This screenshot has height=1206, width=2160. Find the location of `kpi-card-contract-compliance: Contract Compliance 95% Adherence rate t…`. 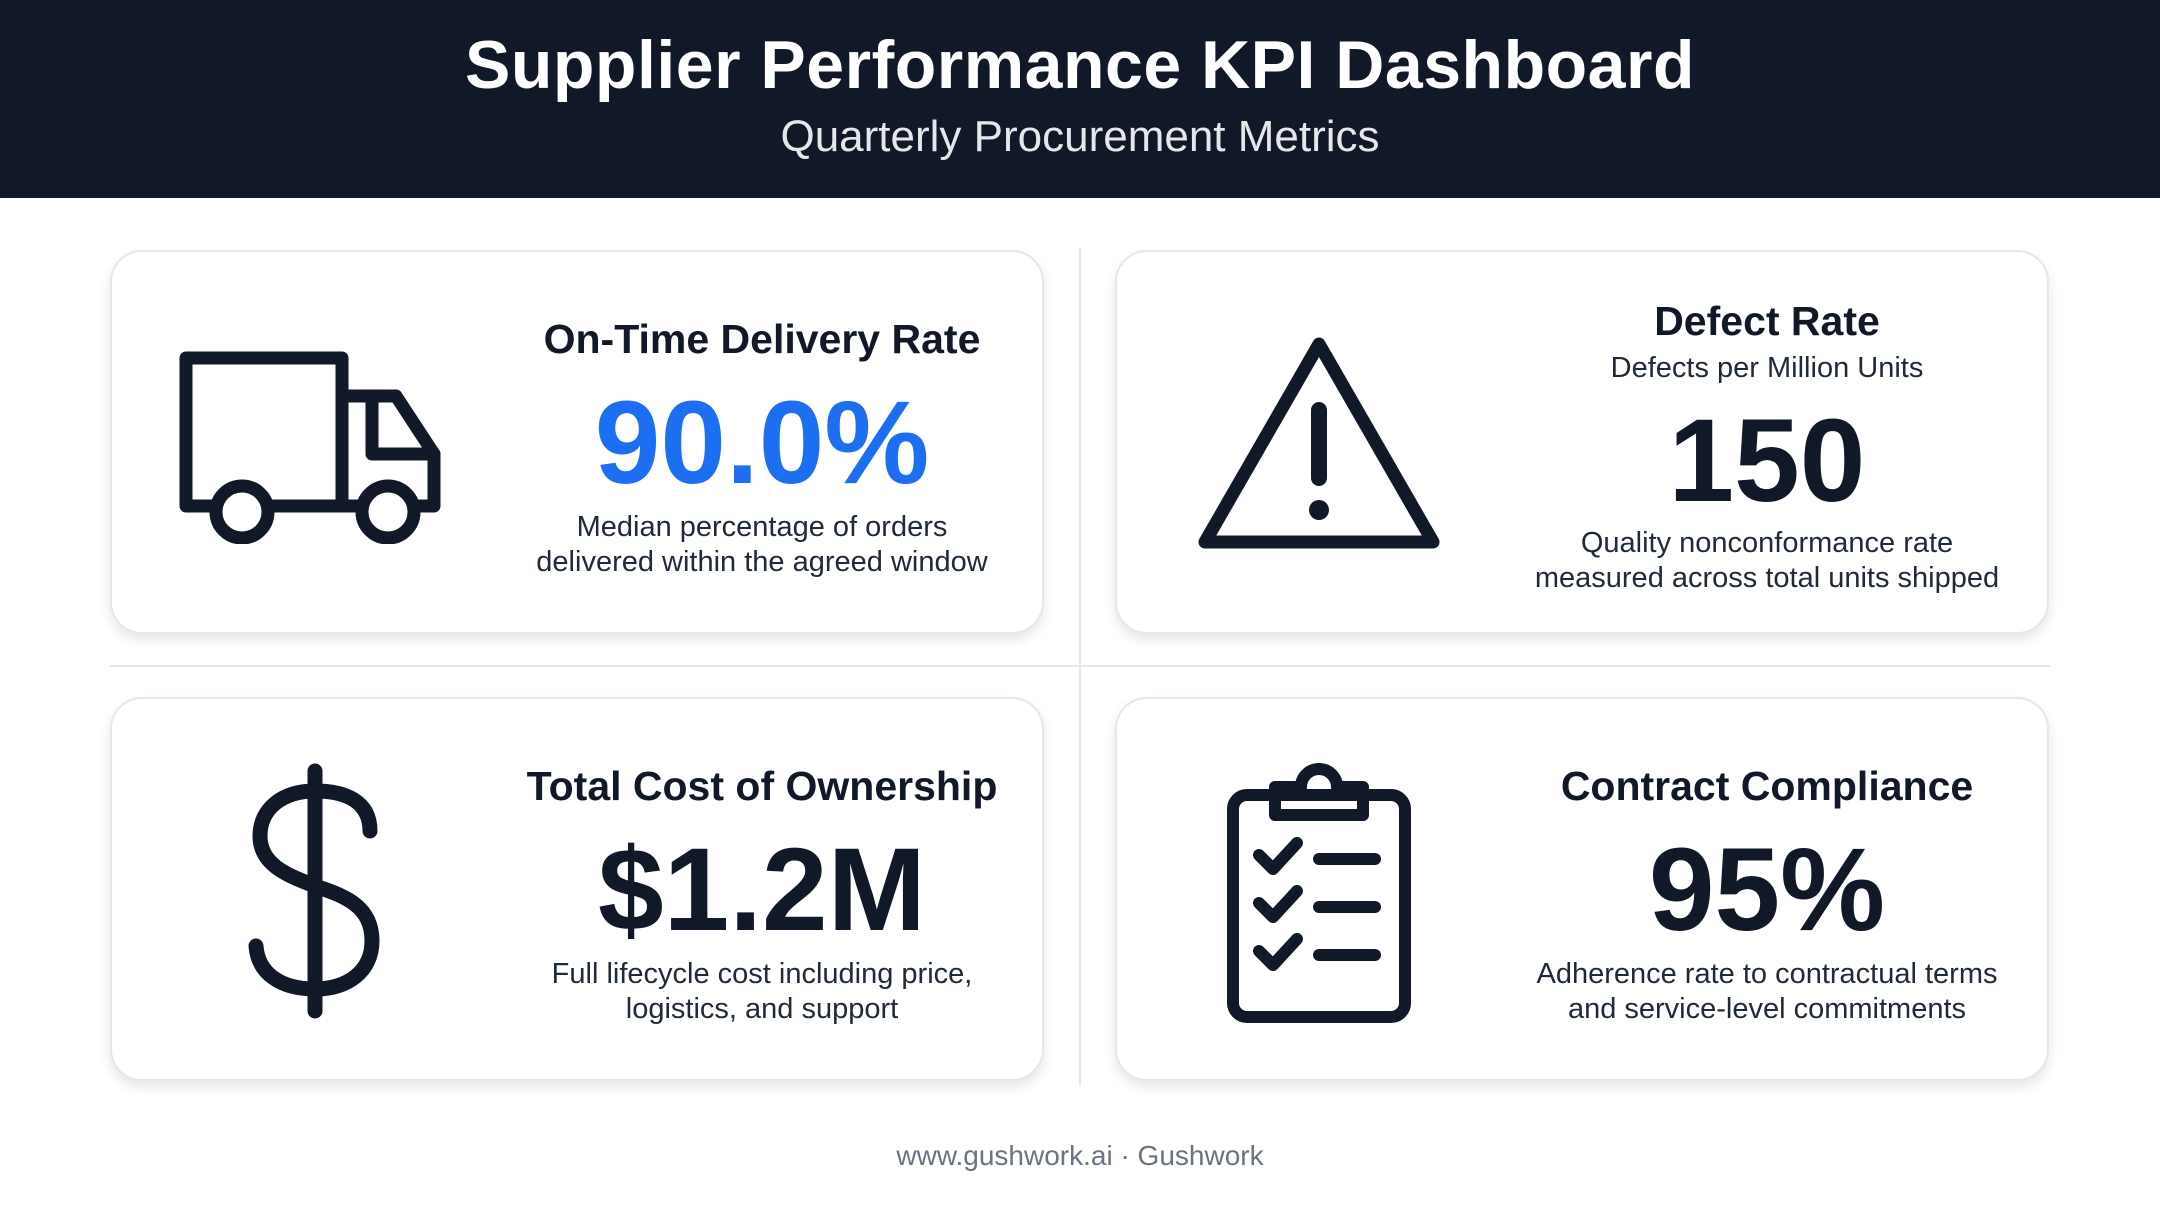

kpi-card-contract-compliance: Contract Compliance 95% Adherence rate t… is located at coordinates (1582, 889).